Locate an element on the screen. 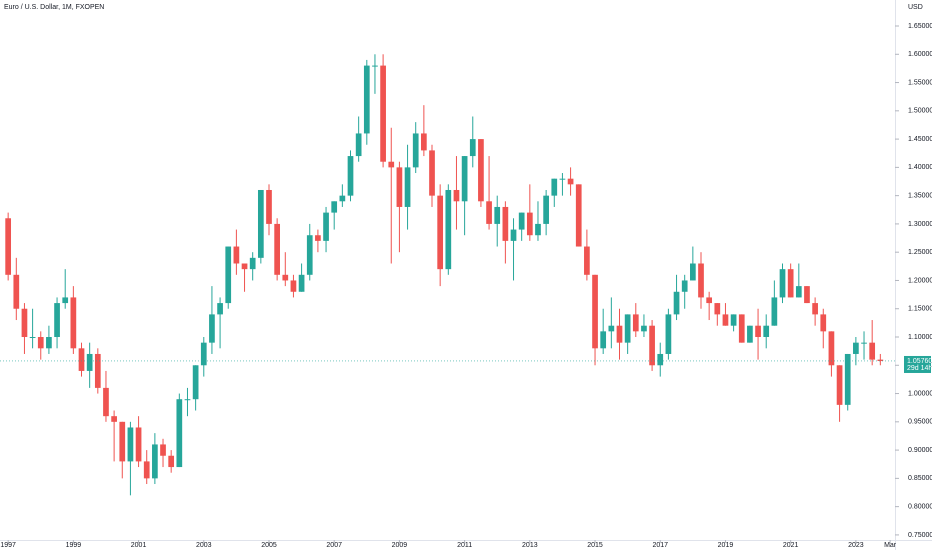  x-tick-label: Mar is located at coordinates (890, 545).